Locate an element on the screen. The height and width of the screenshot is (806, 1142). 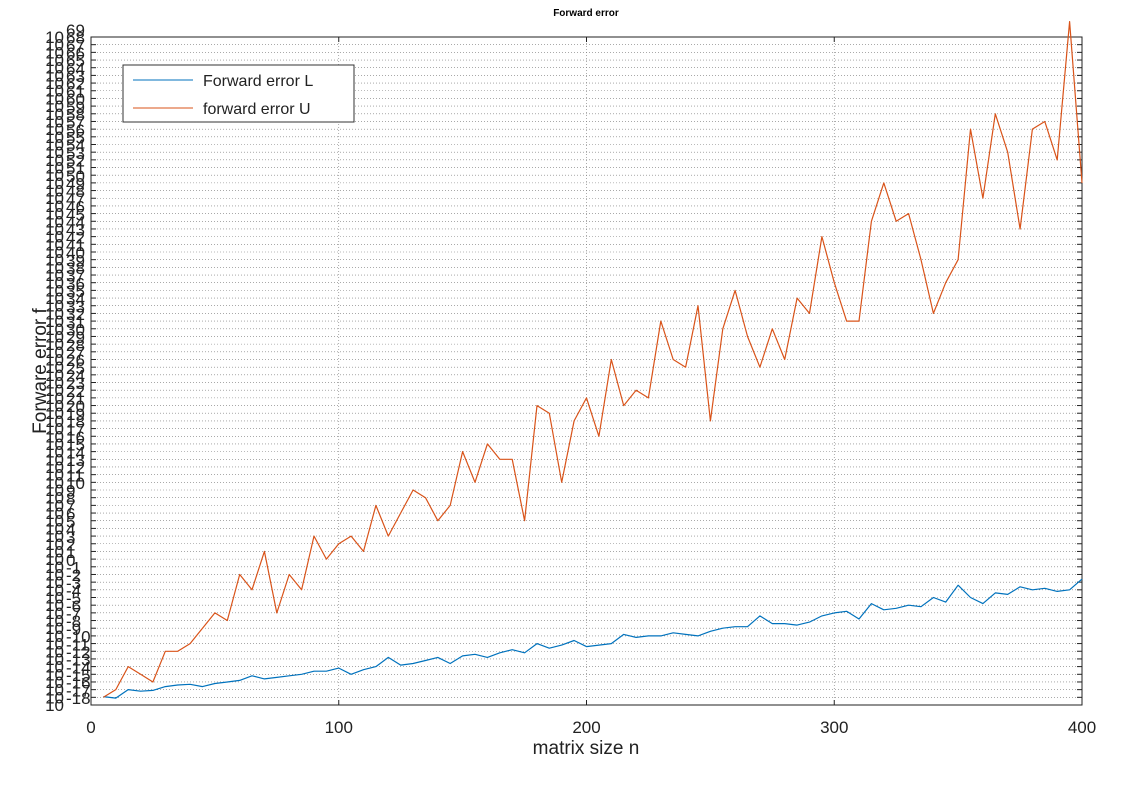
y-tick-label: 10 13 is located at coordinates (65, 464).